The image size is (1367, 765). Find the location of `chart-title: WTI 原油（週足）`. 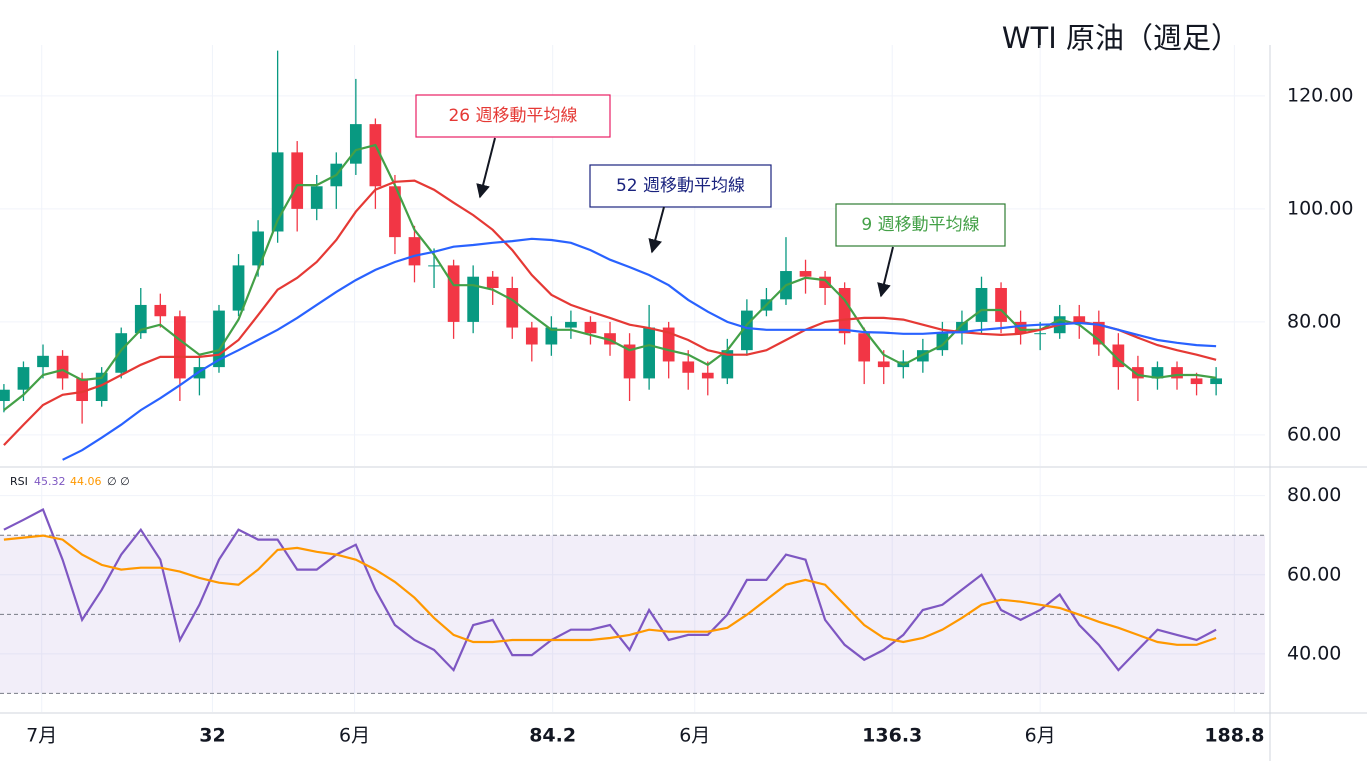

chart-title: WTI 原油（週足） is located at coordinates (1121, 38).